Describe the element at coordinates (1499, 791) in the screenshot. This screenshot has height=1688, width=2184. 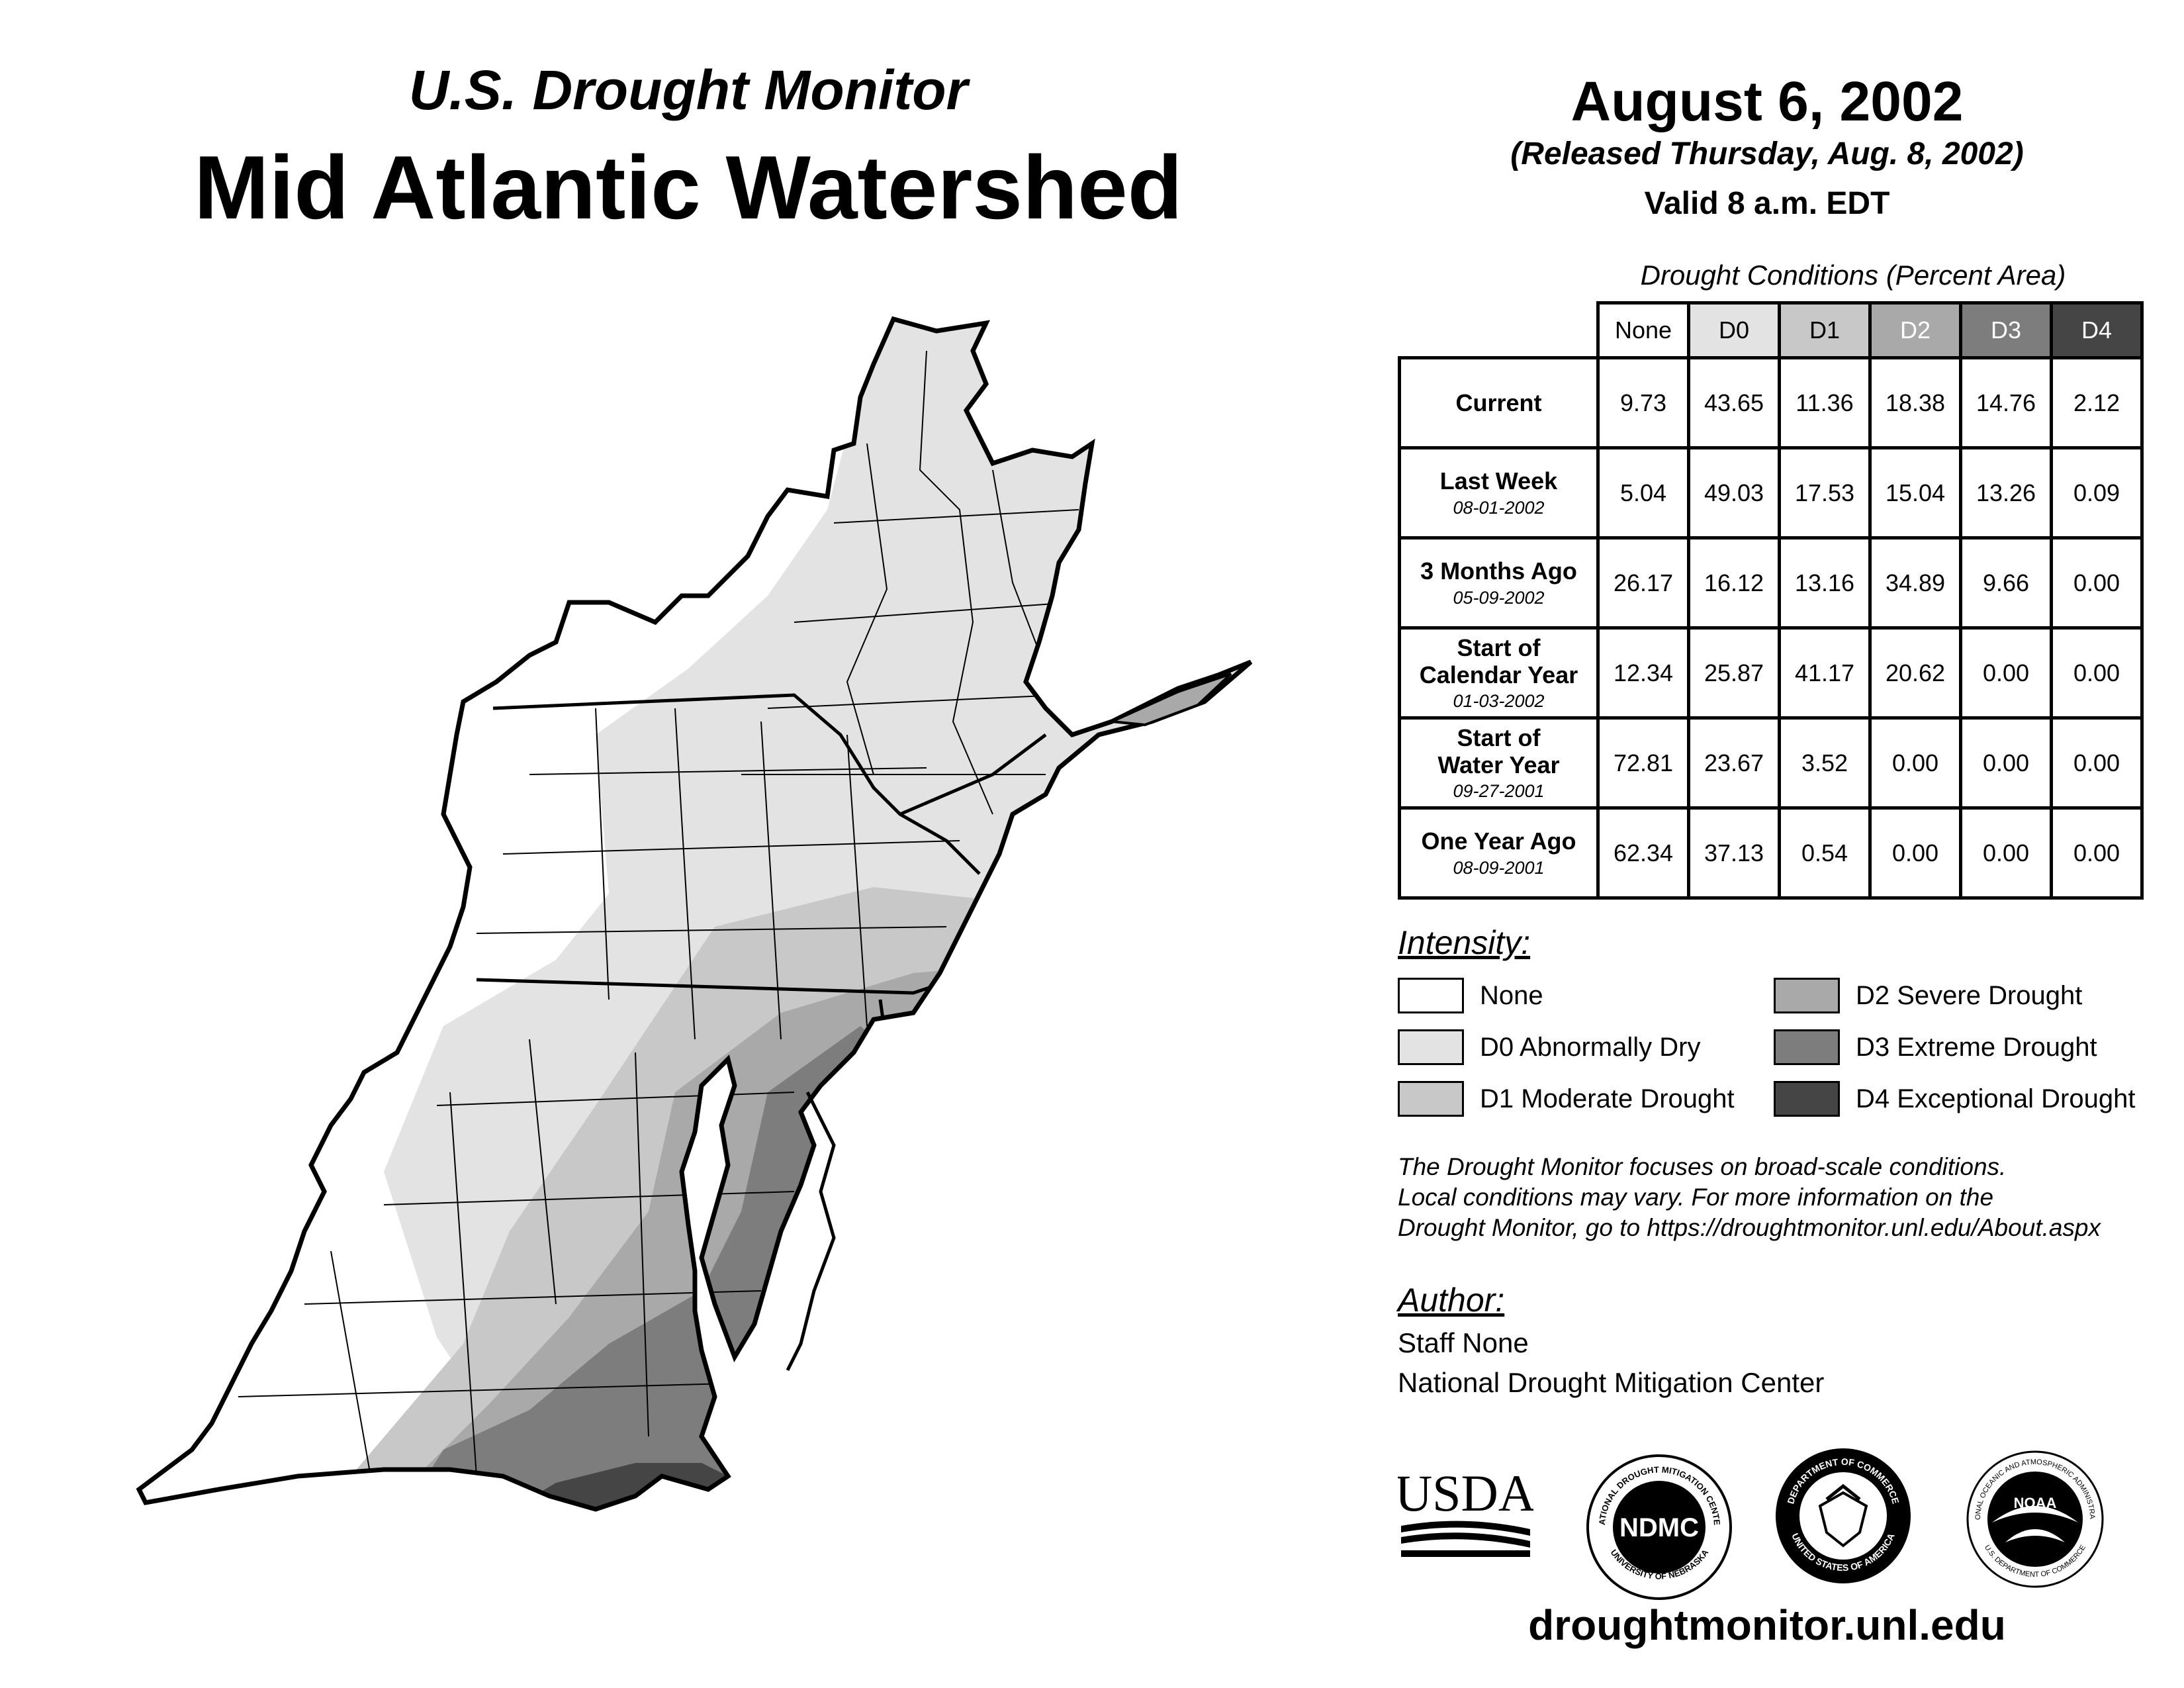
I see `row-date: 09-27-2001` at that location.